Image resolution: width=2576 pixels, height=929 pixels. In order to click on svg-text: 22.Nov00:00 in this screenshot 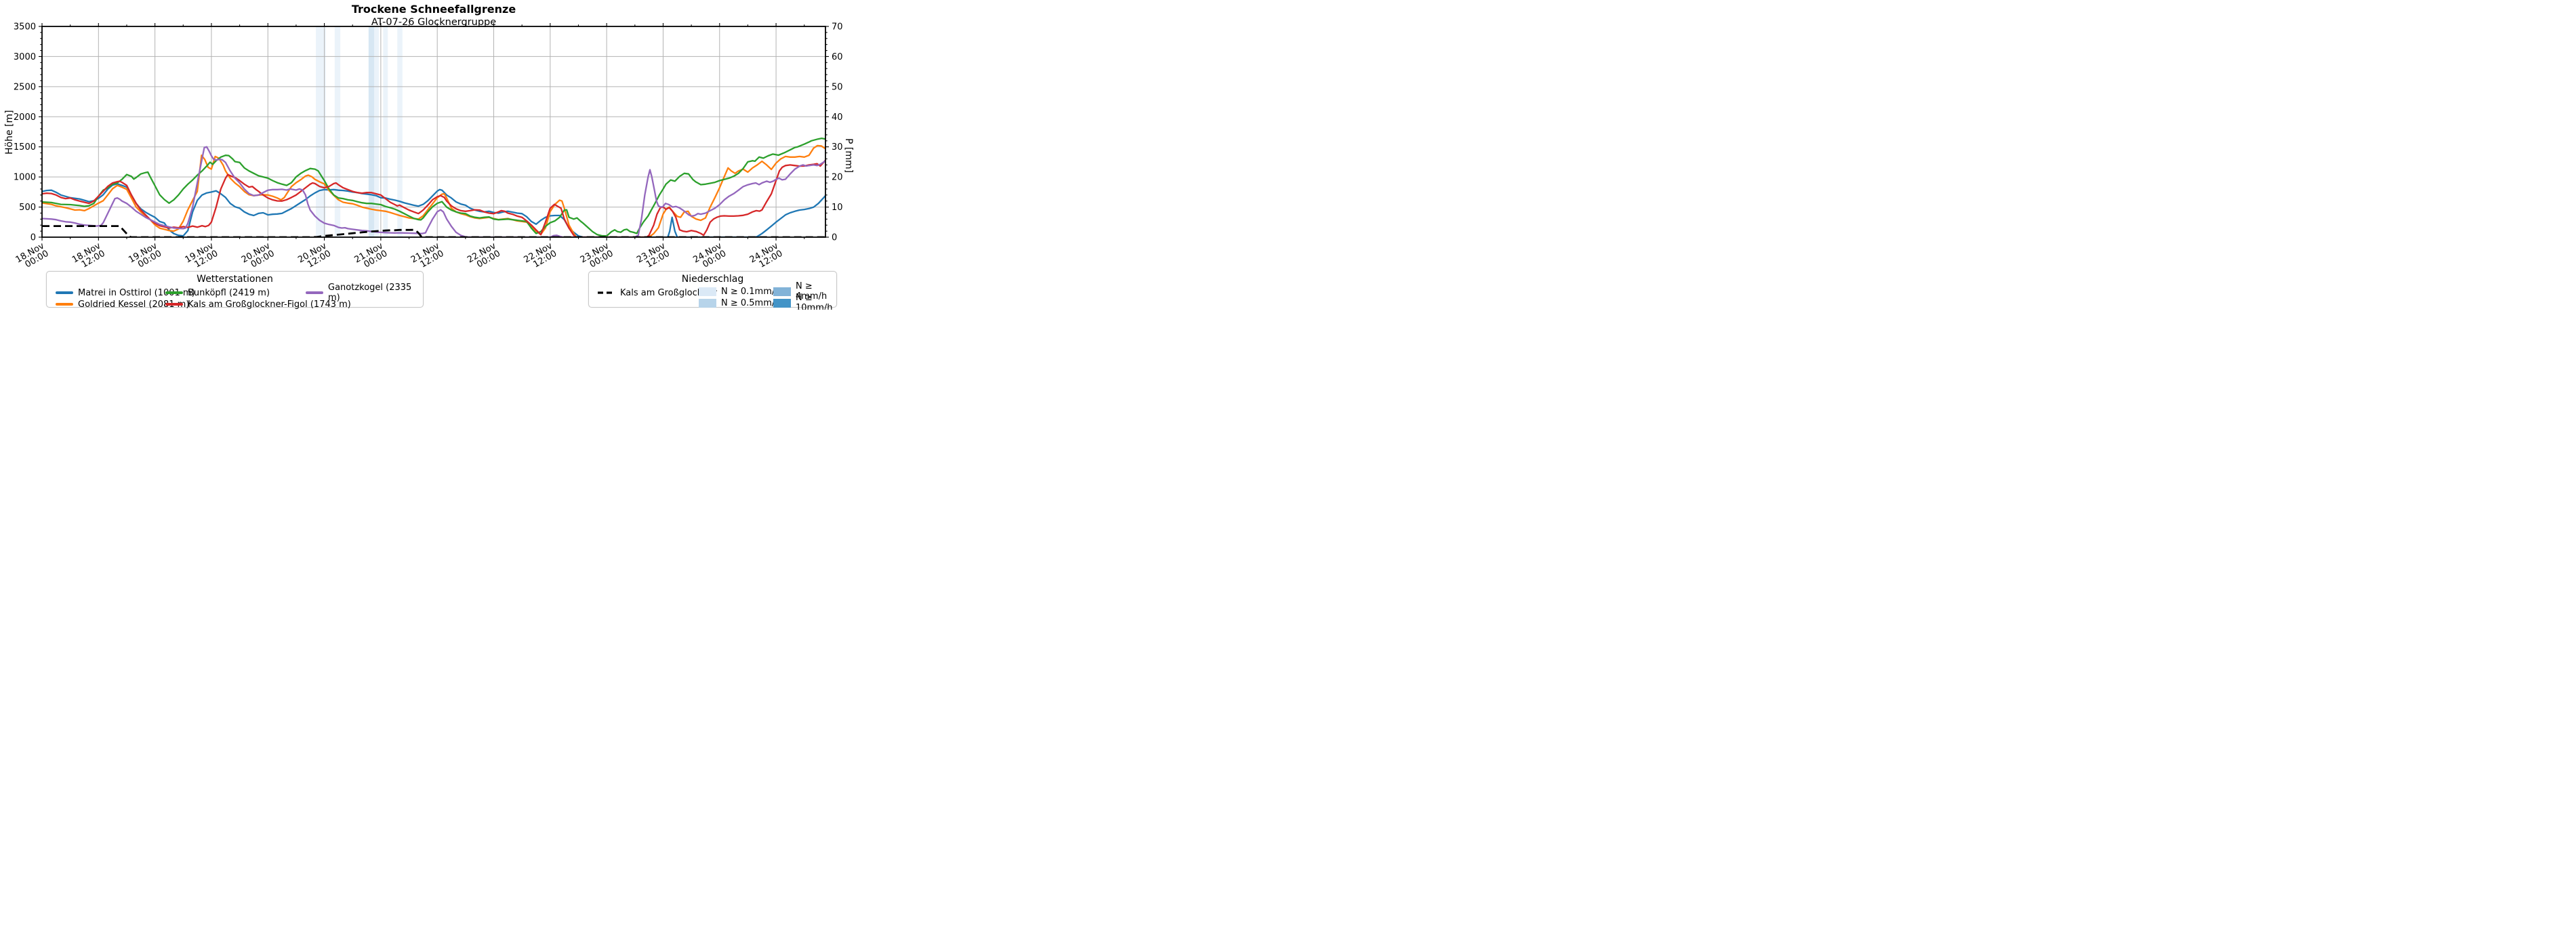, I will do `click(484, 256)`.